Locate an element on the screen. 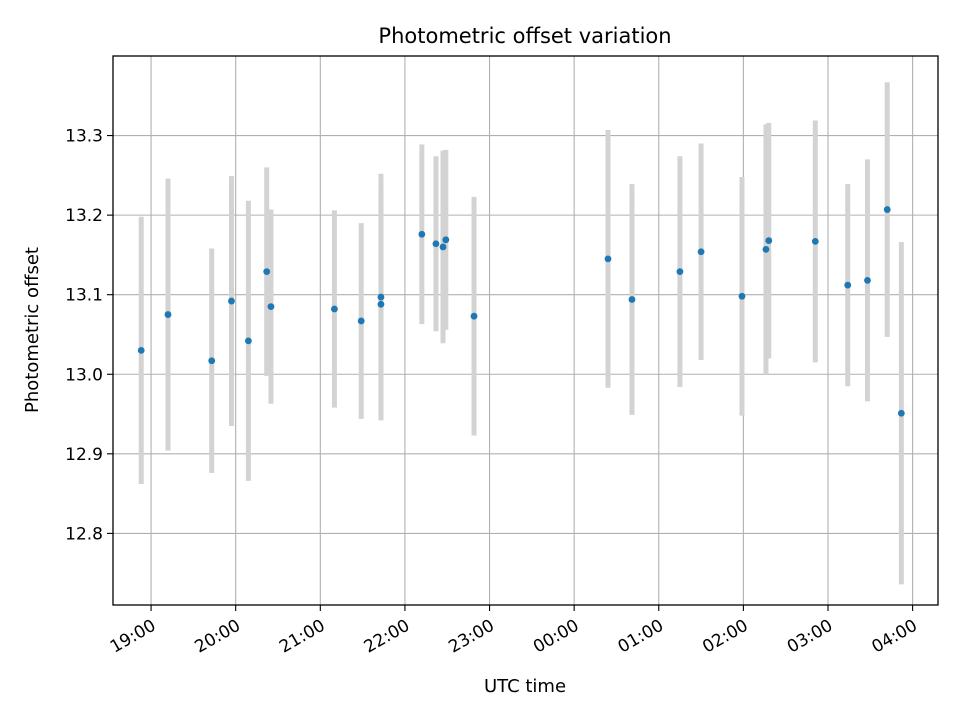 The height and width of the screenshot is (720, 960). y-axis-ticks: 12.8 12.9 13.0 13.1 13.2 13.3 is located at coordinates (89, 335).